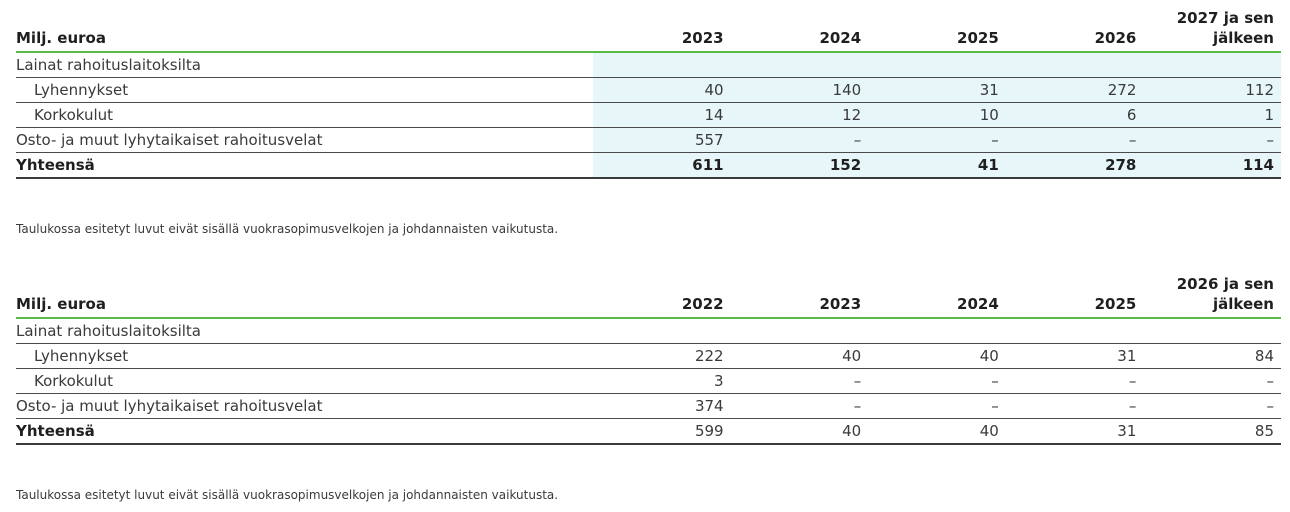 The width and height of the screenshot is (1290, 512). I want to click on cell: 374, so click(662, 406).